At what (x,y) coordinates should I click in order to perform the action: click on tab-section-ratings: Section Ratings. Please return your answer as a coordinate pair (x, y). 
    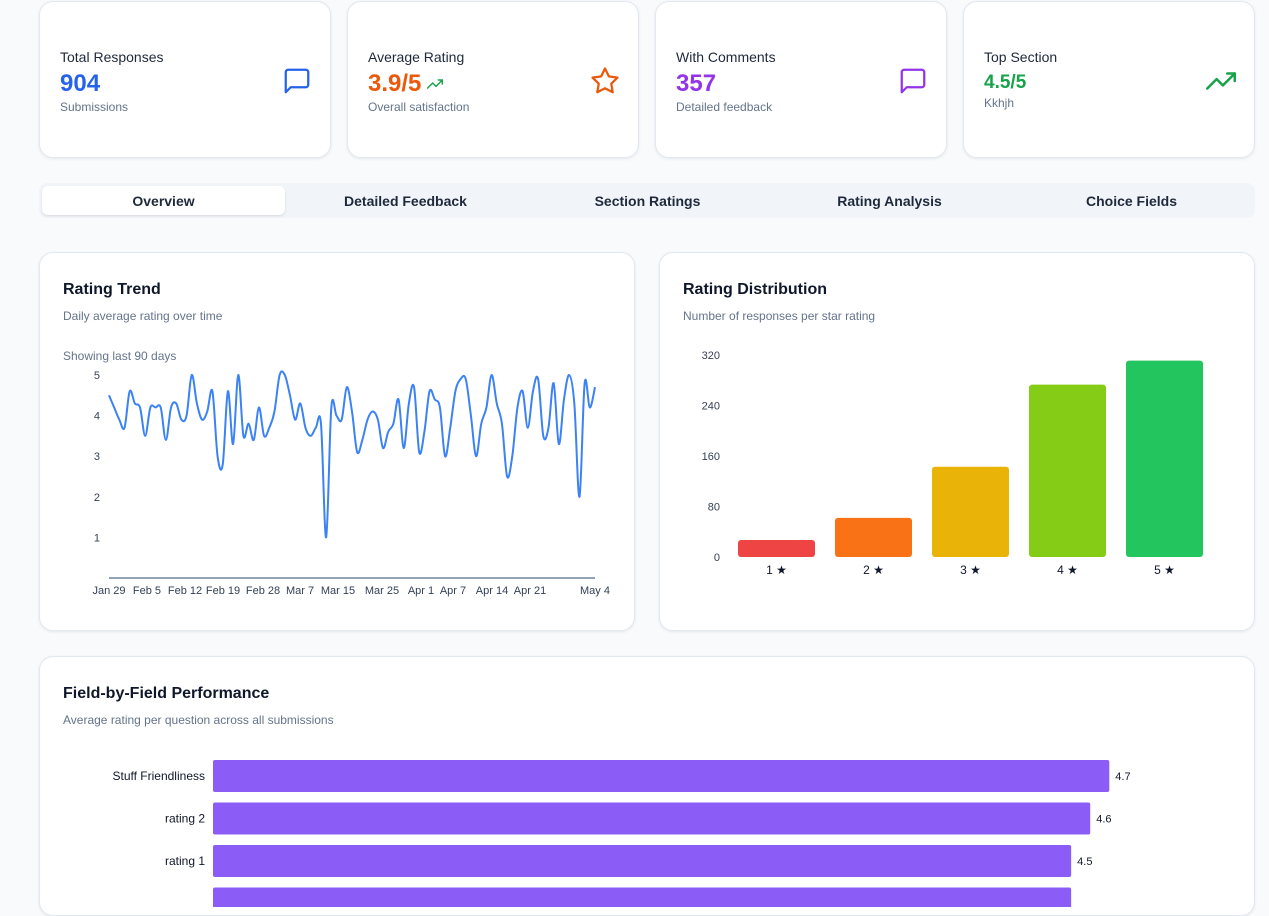
    Looking at the image, I should click on (647, 200).